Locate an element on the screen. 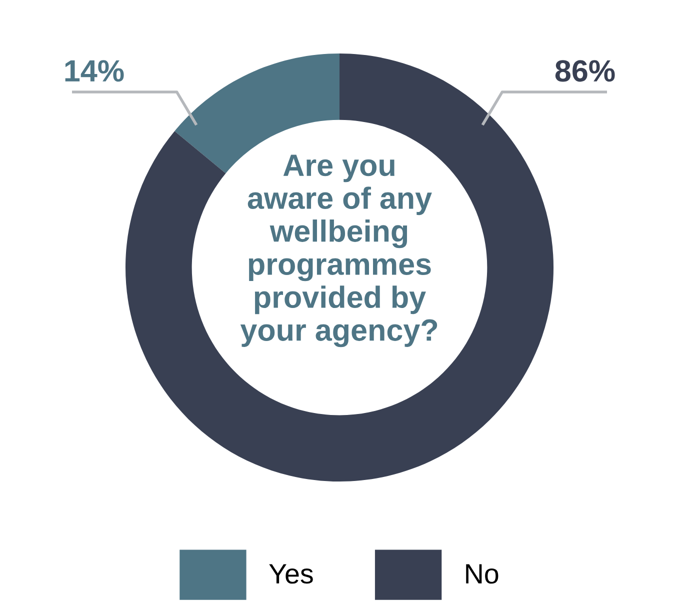 This screenshot has width=679, height=608. legend-label: No is located at coordinates (482, 574).